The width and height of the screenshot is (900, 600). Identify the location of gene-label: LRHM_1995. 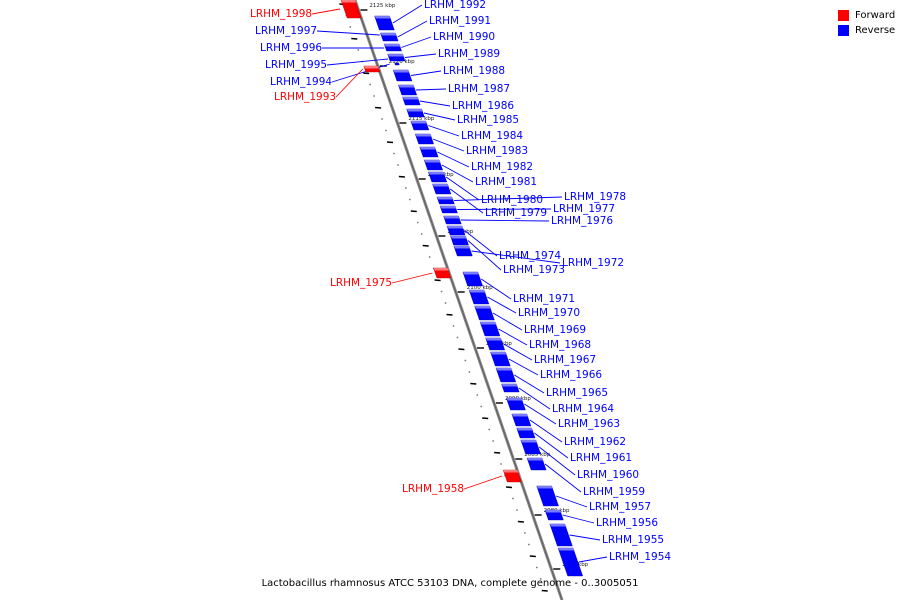
(296, 65).